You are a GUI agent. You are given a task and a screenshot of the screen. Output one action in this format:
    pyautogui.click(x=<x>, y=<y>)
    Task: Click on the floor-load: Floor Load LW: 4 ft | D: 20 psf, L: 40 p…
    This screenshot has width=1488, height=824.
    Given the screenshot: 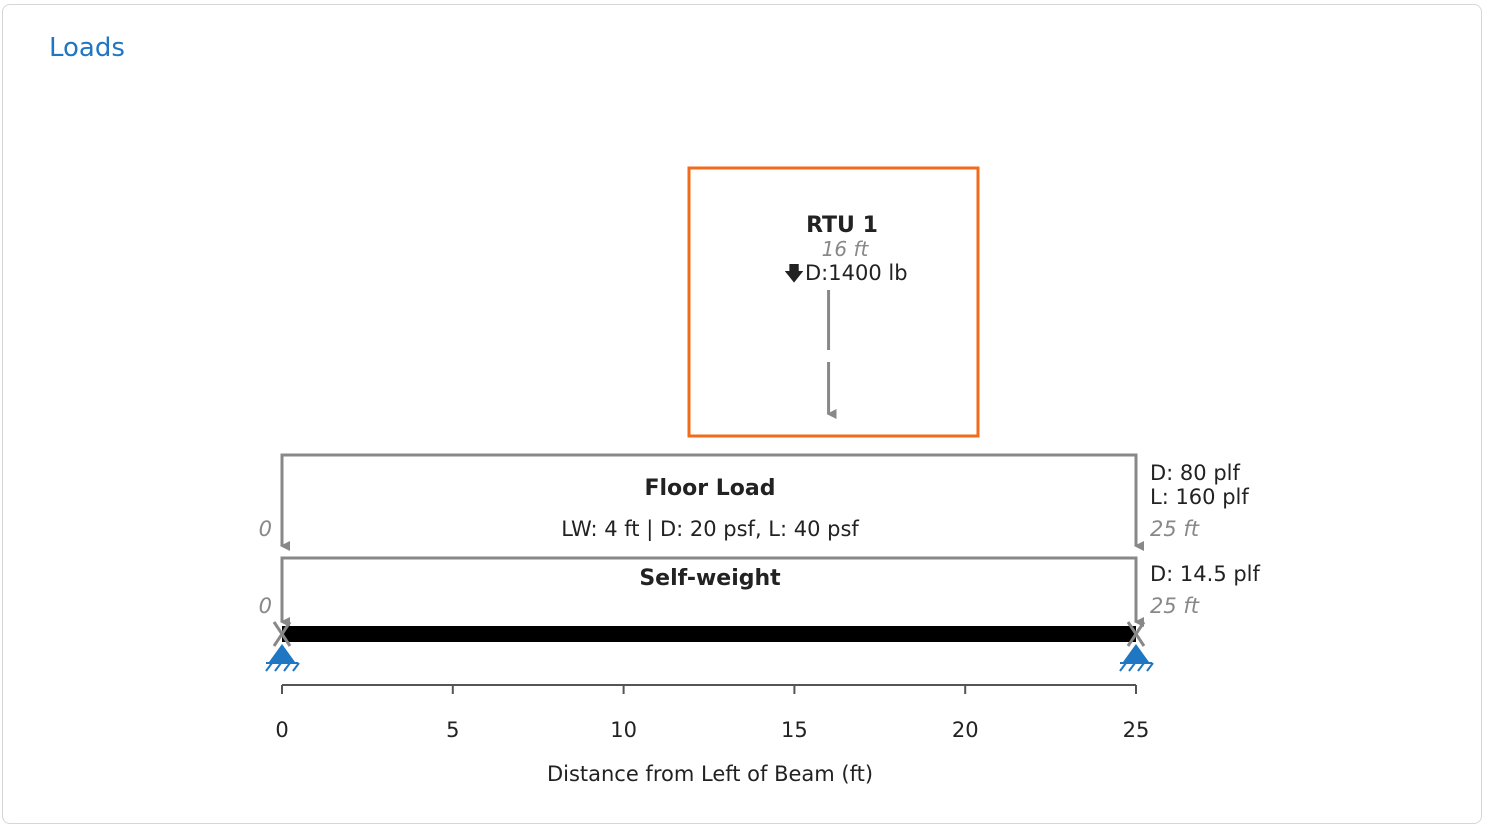 What is the action you would take?
    pyautogui.click(x=754, y=502)
    